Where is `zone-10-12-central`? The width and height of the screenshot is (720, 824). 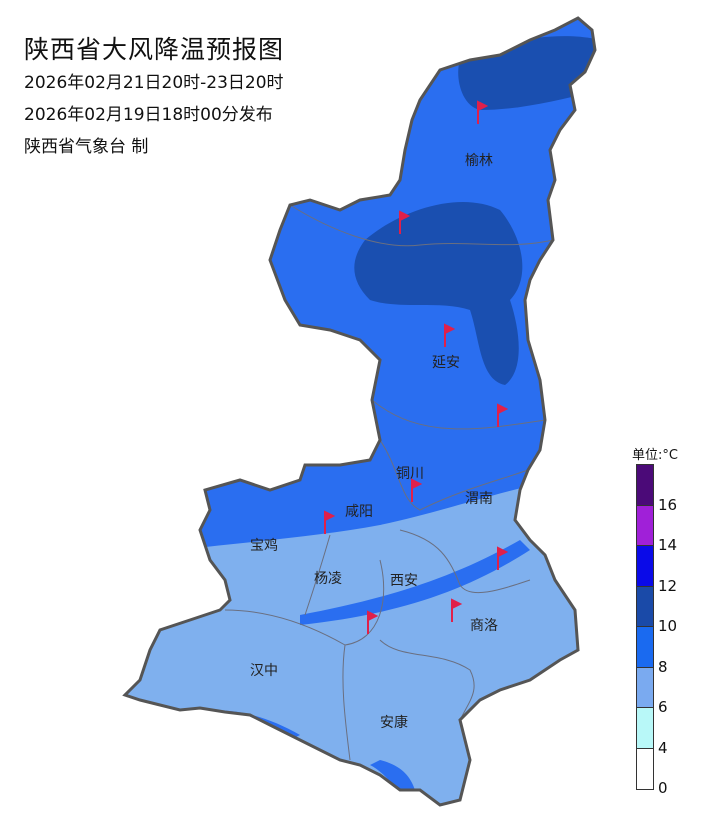 zone-10-12-central is located at coordinates (438, 293).